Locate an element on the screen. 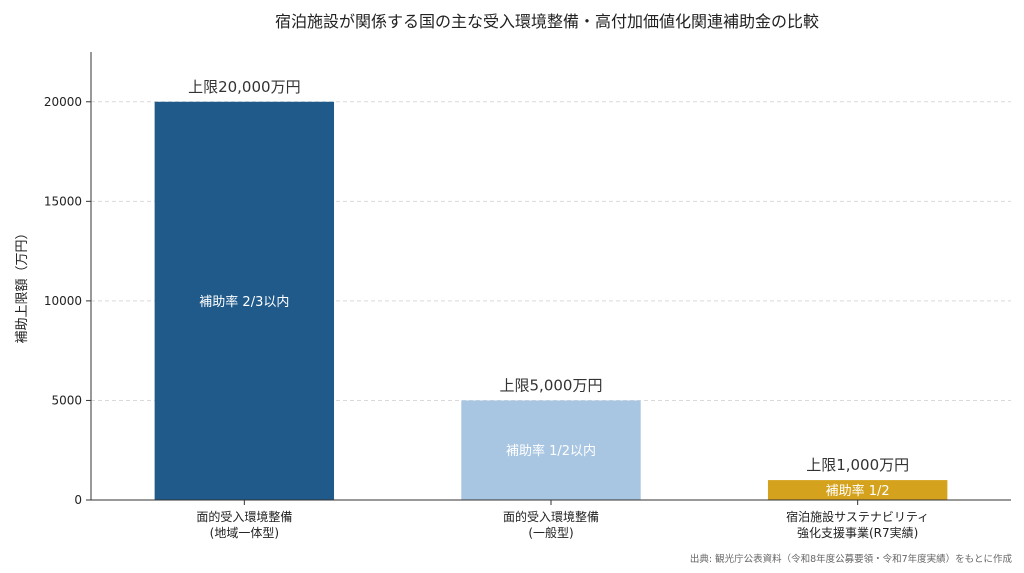 The image size is (1024, 573). bar-rate-label: 補助率 2/3以内 is located at coordinates (244, 302).